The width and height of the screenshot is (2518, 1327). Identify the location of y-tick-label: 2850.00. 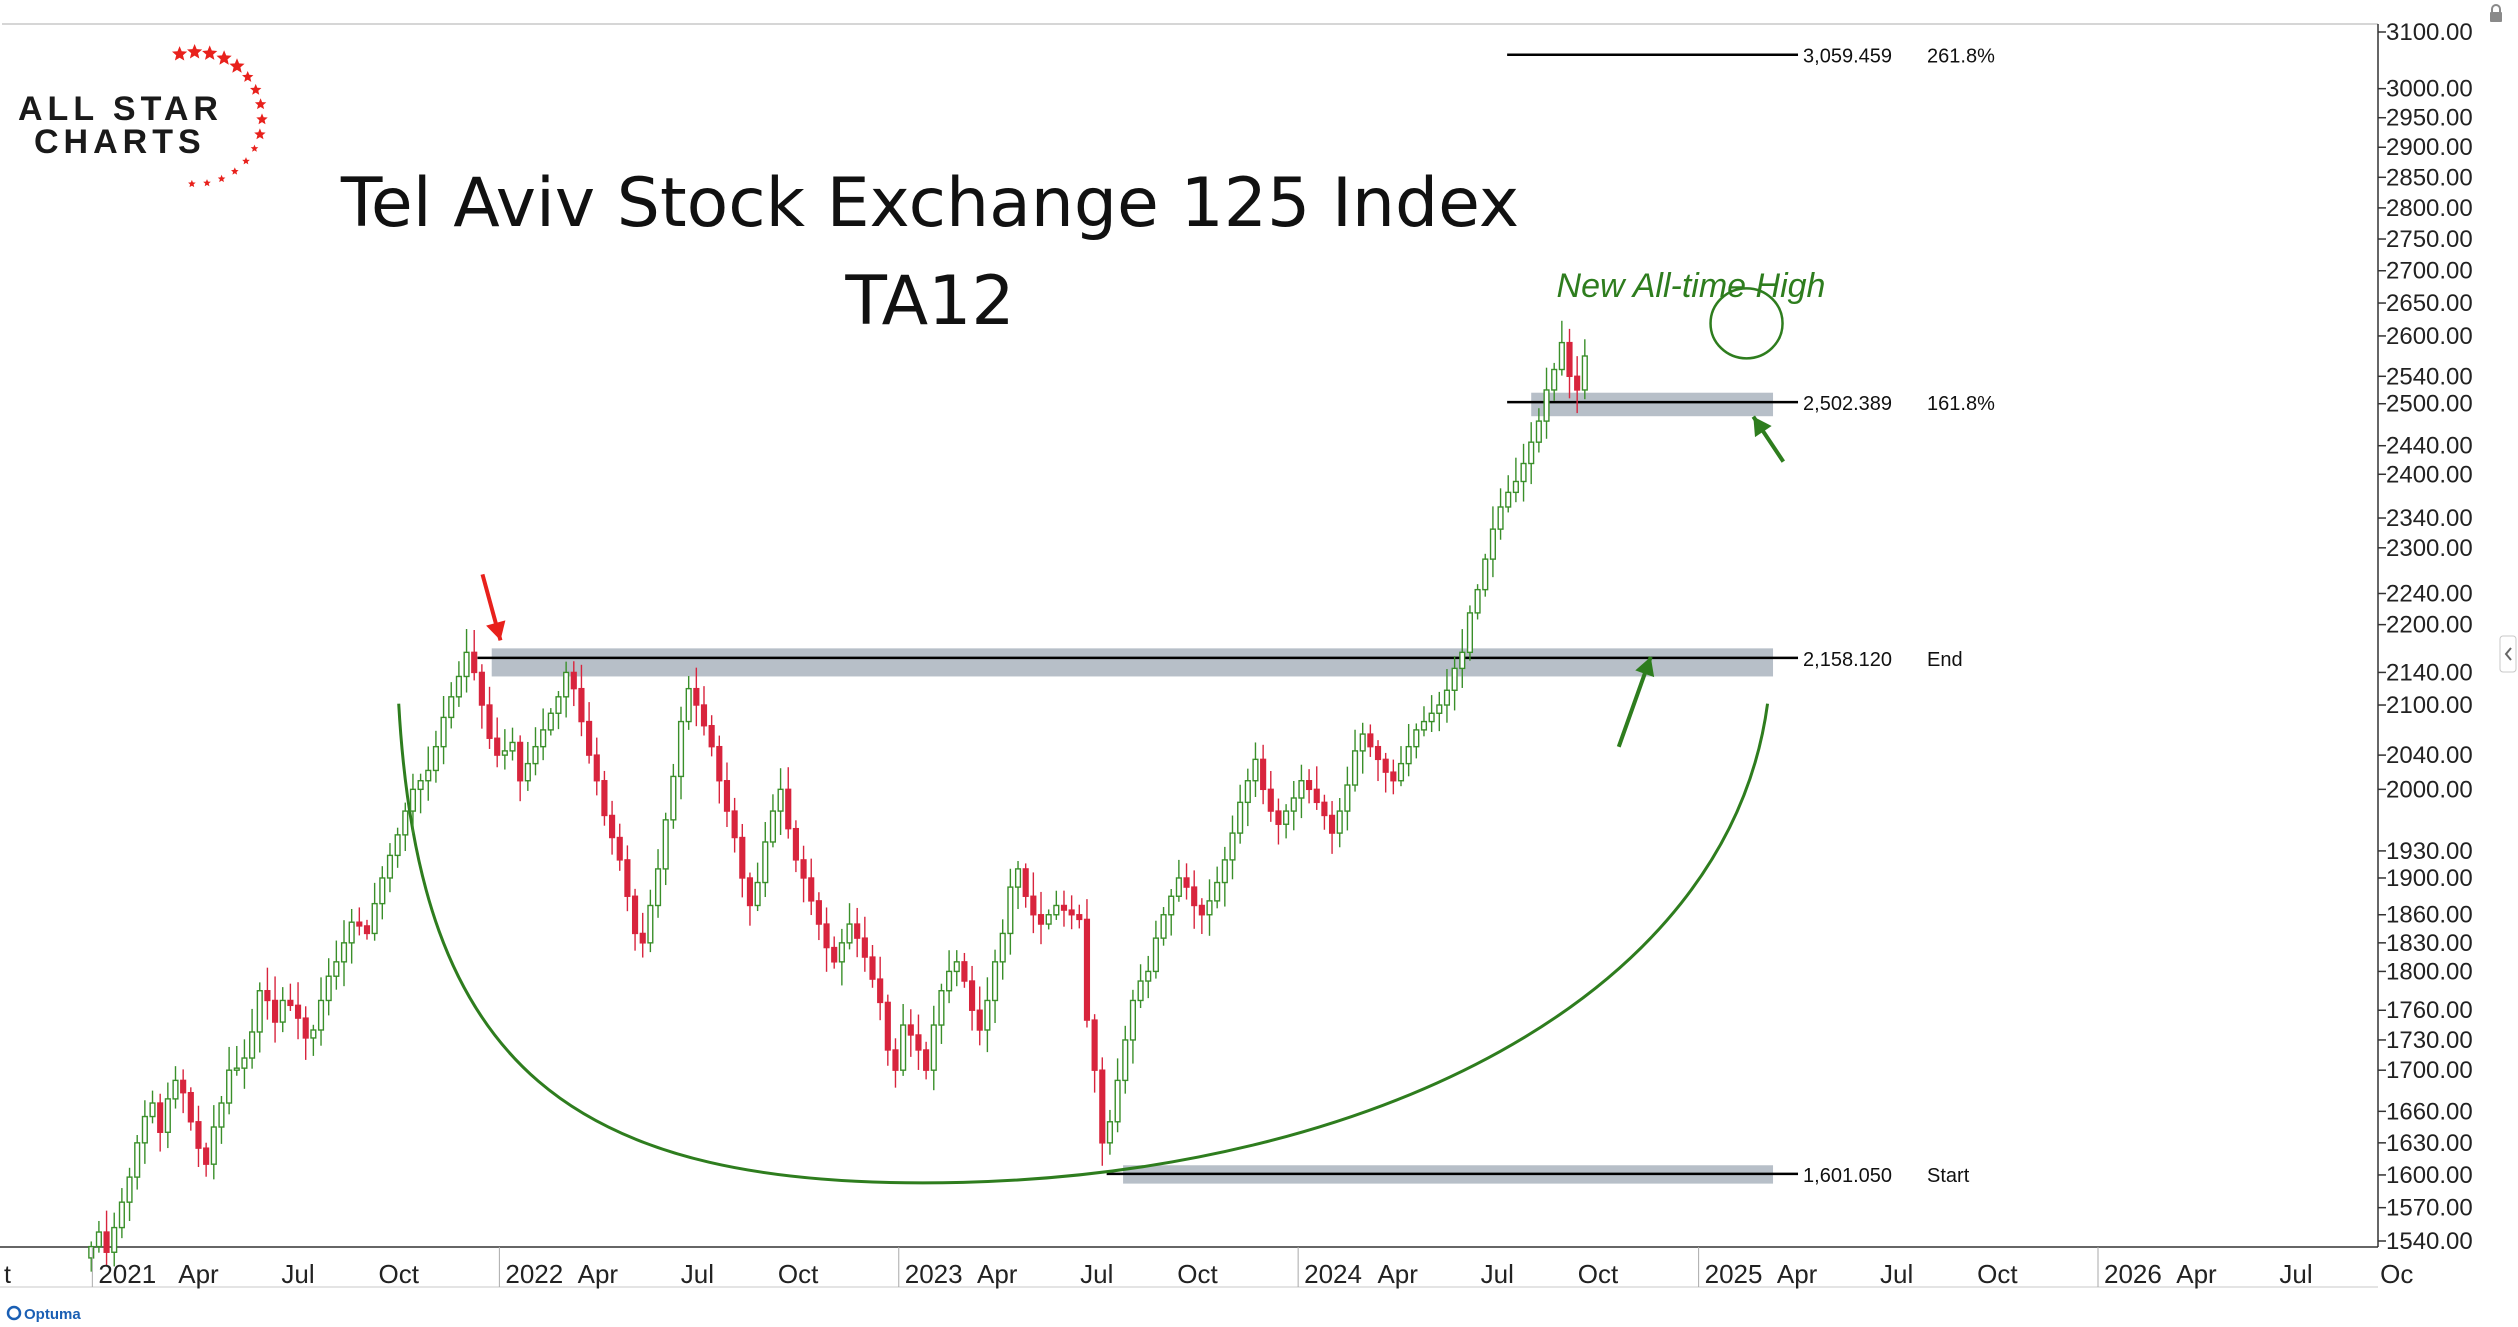
(2429, 177).